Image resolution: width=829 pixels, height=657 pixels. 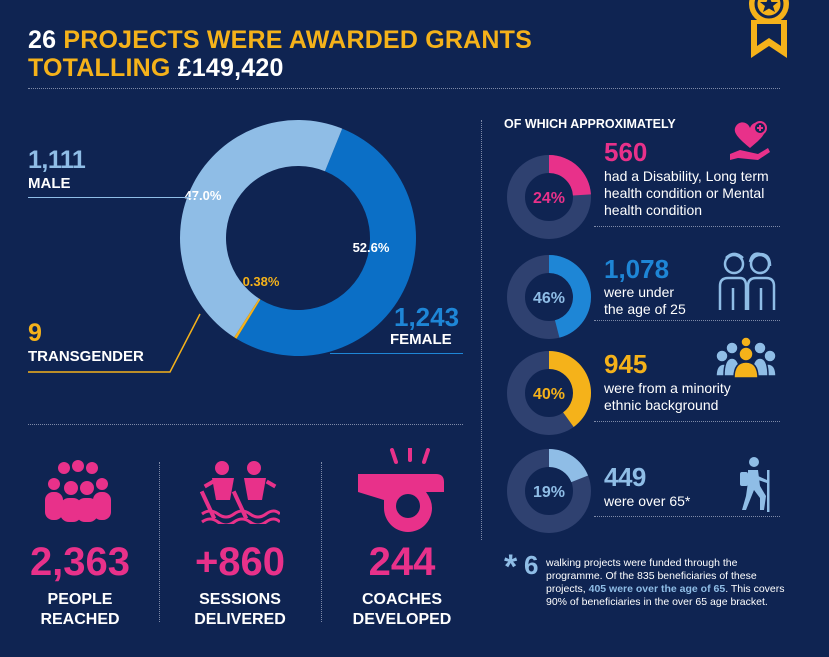 I want to click on over65-desc: were over 65*, so click(x=647, y=501).